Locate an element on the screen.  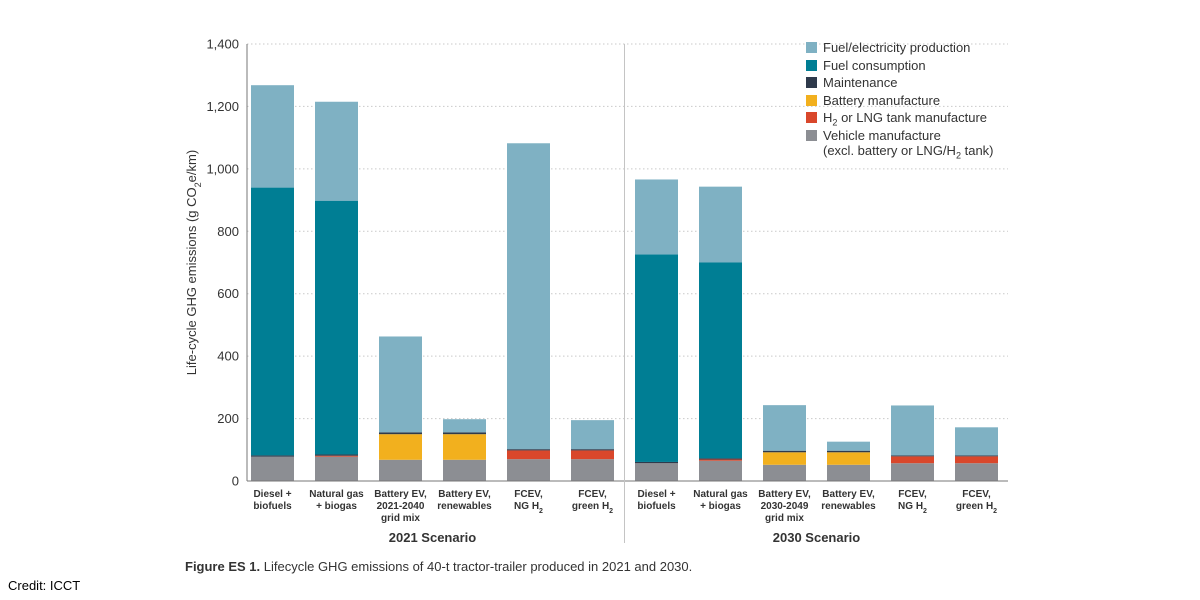
y-tick-label: 1,400 is located at coordinates (222, 44).